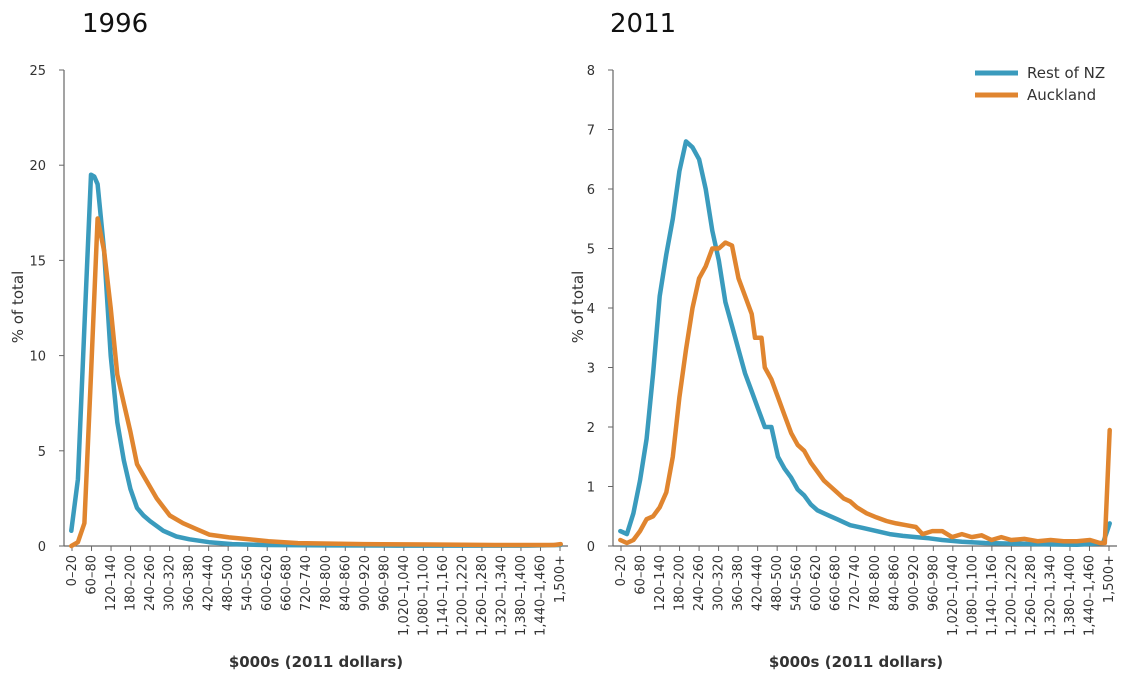  I want to click on y-tick-label: 25, so click(37, 71).